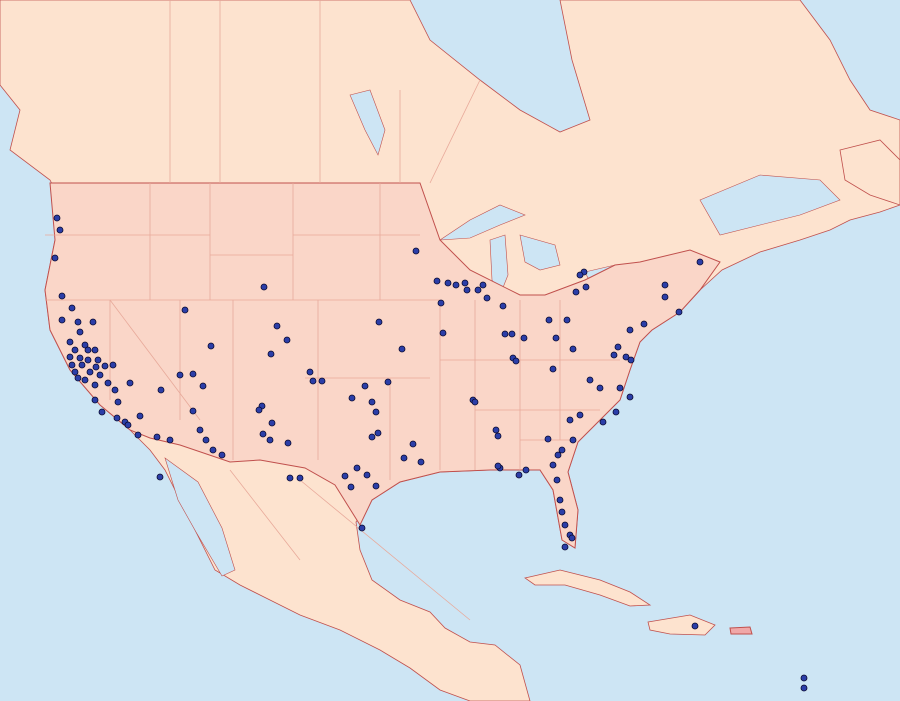 This screenshot has width=900, height=701. I want to click on newfoundland, so click(869, 172).